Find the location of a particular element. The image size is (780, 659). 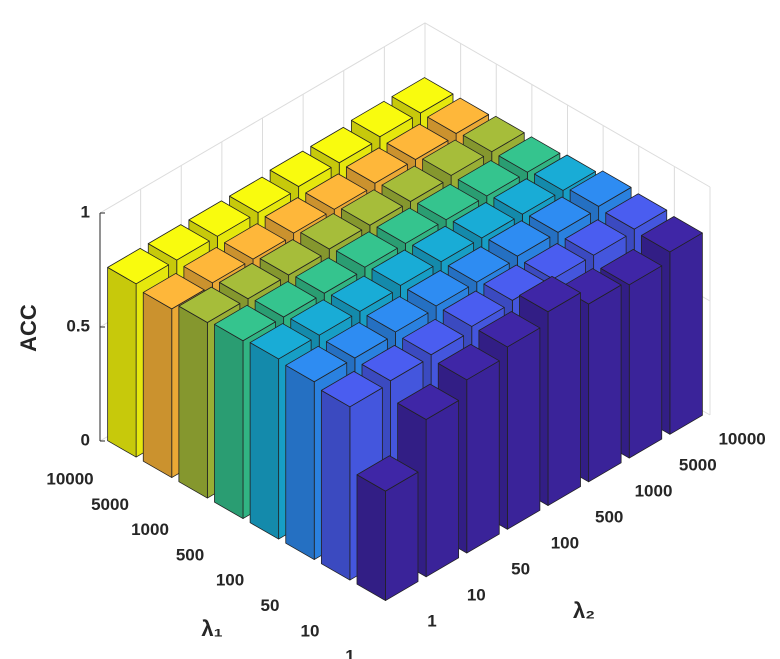

x-tick-label: 100 is located at coordinates (565, 542).